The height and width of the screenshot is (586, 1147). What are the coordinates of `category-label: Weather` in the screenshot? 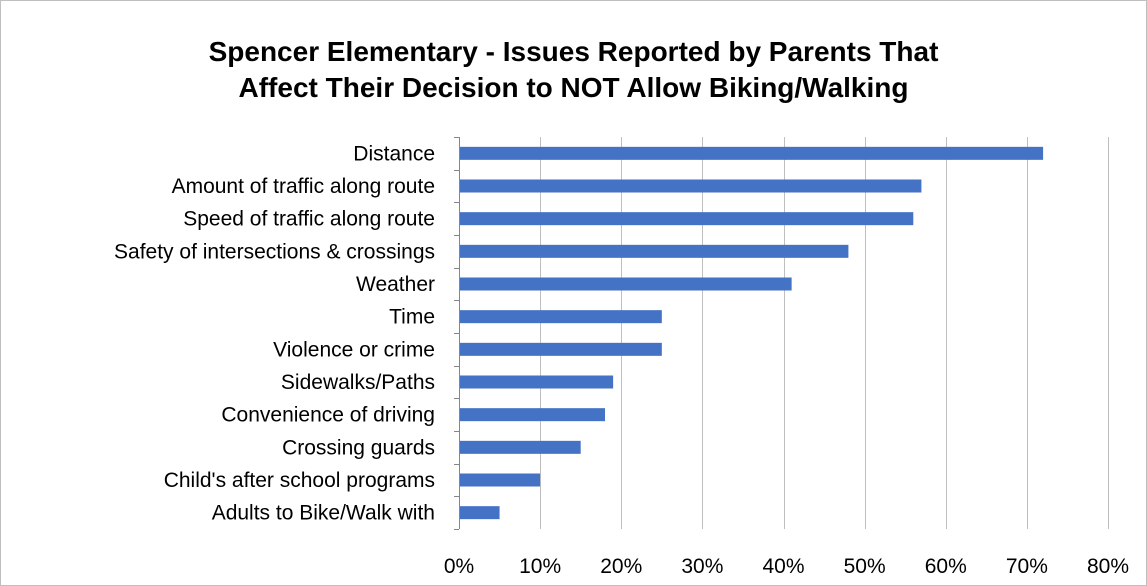 It's located at (395, 284).